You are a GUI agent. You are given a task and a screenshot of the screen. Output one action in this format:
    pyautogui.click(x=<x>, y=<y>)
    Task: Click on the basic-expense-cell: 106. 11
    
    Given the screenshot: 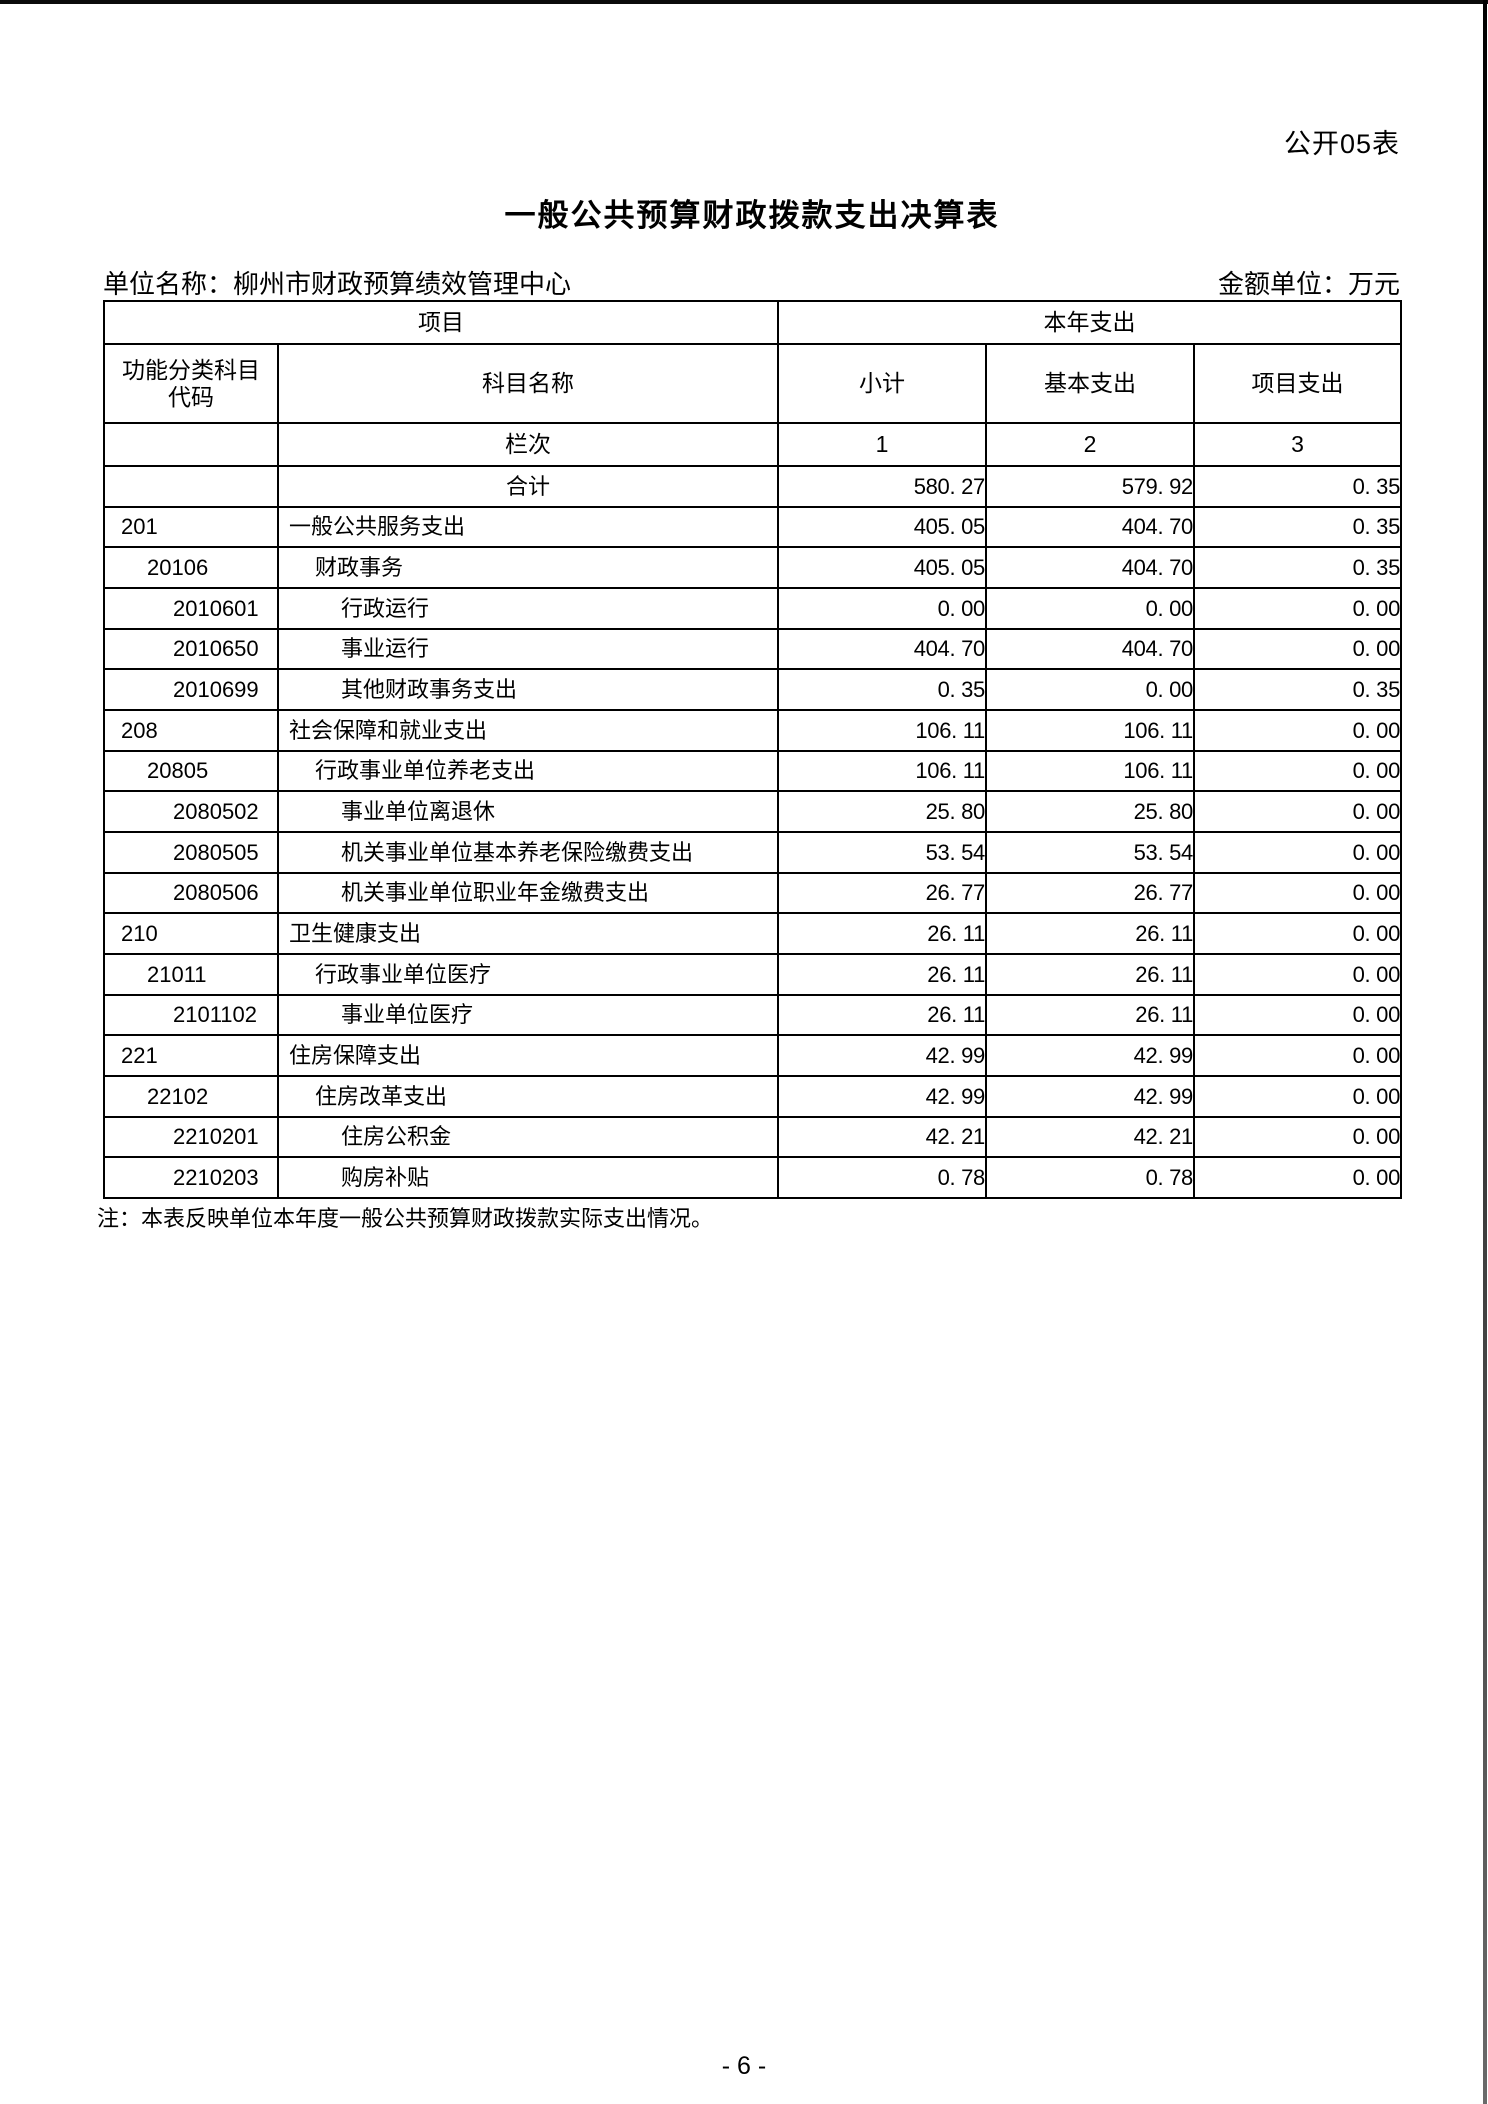 What is the action you would take?
    pyautogui.click(x=1090, y=730)
    